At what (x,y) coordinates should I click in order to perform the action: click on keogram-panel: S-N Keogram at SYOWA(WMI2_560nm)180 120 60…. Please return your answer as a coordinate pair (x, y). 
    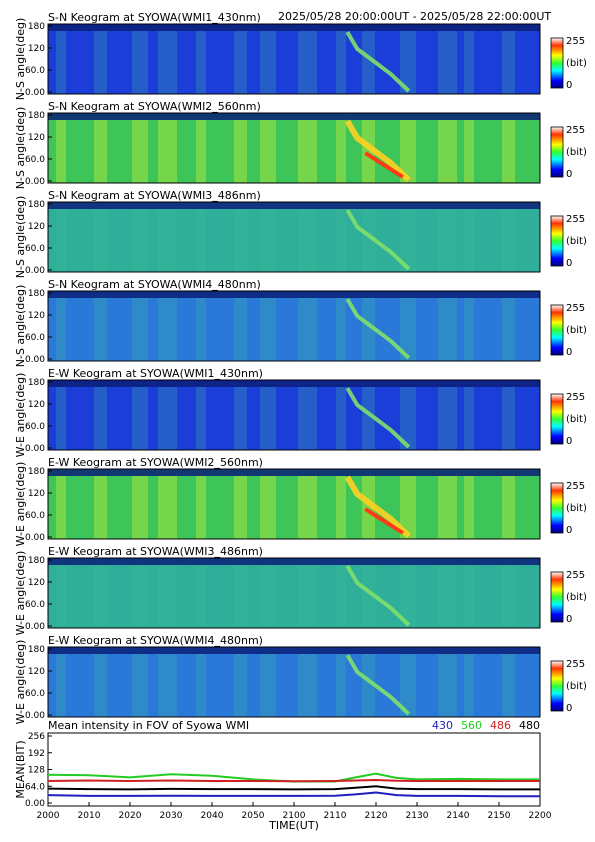
    Looking at the image, I should click on (300, 144).